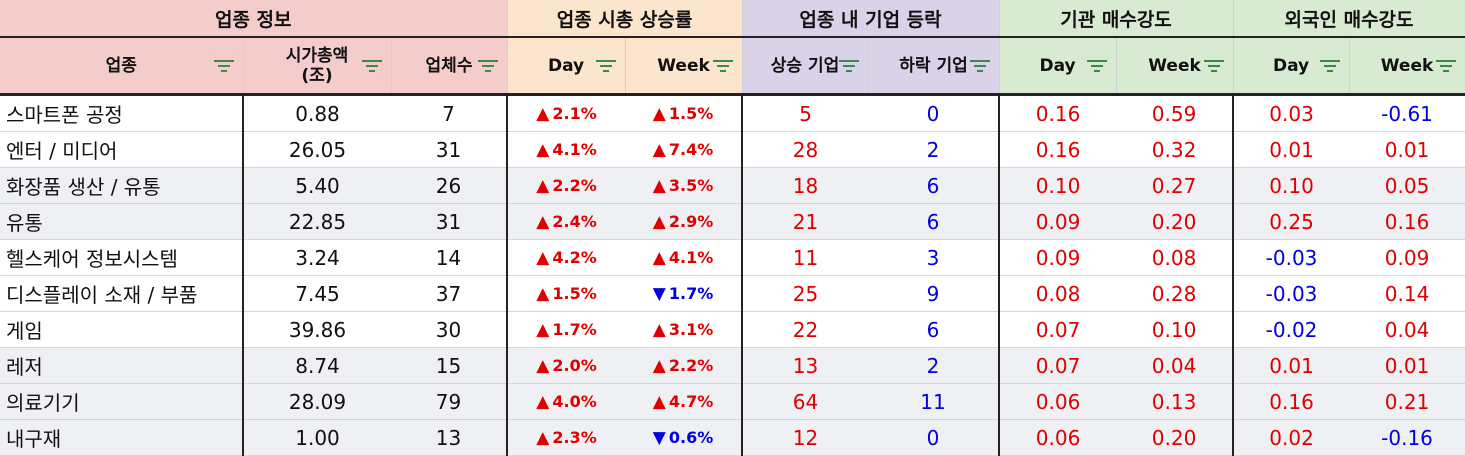  Describe the element at coordinates (450, 185) in the screenshot. I see `company-count-cell: 26` at that location.